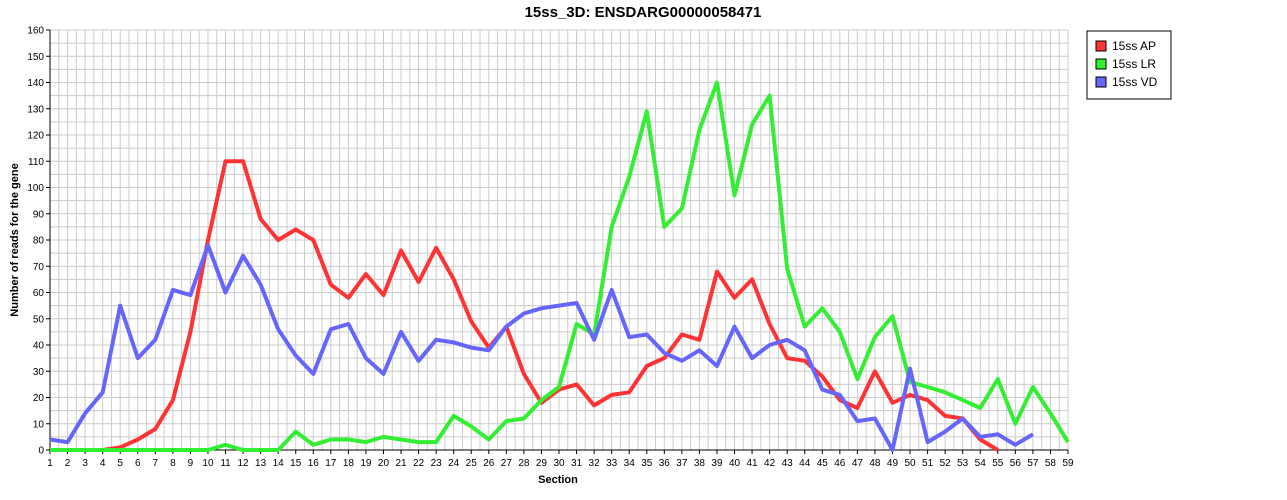 This screenshot has width=1287, height=500. What do you see at coordinates (875, 463) in the screenshot?
I see `x-tick-label: 48` at bounding box center [875, 463].